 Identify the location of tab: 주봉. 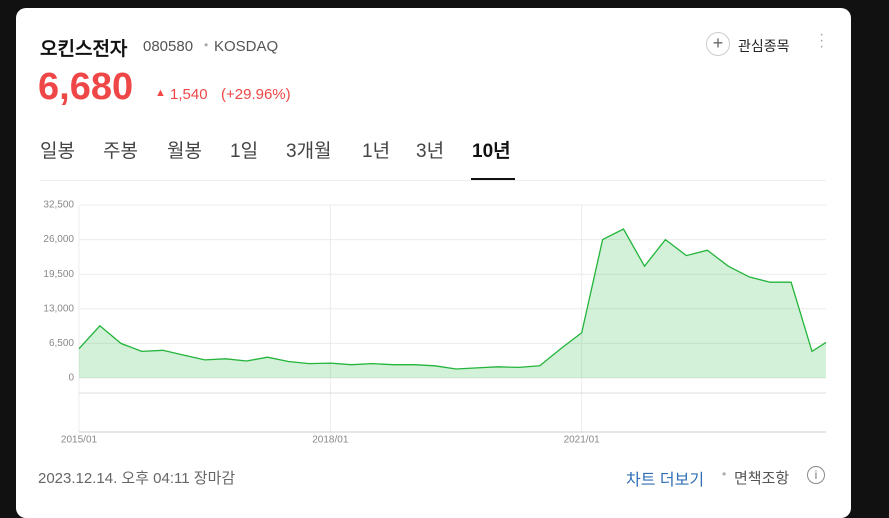
(120, 151).